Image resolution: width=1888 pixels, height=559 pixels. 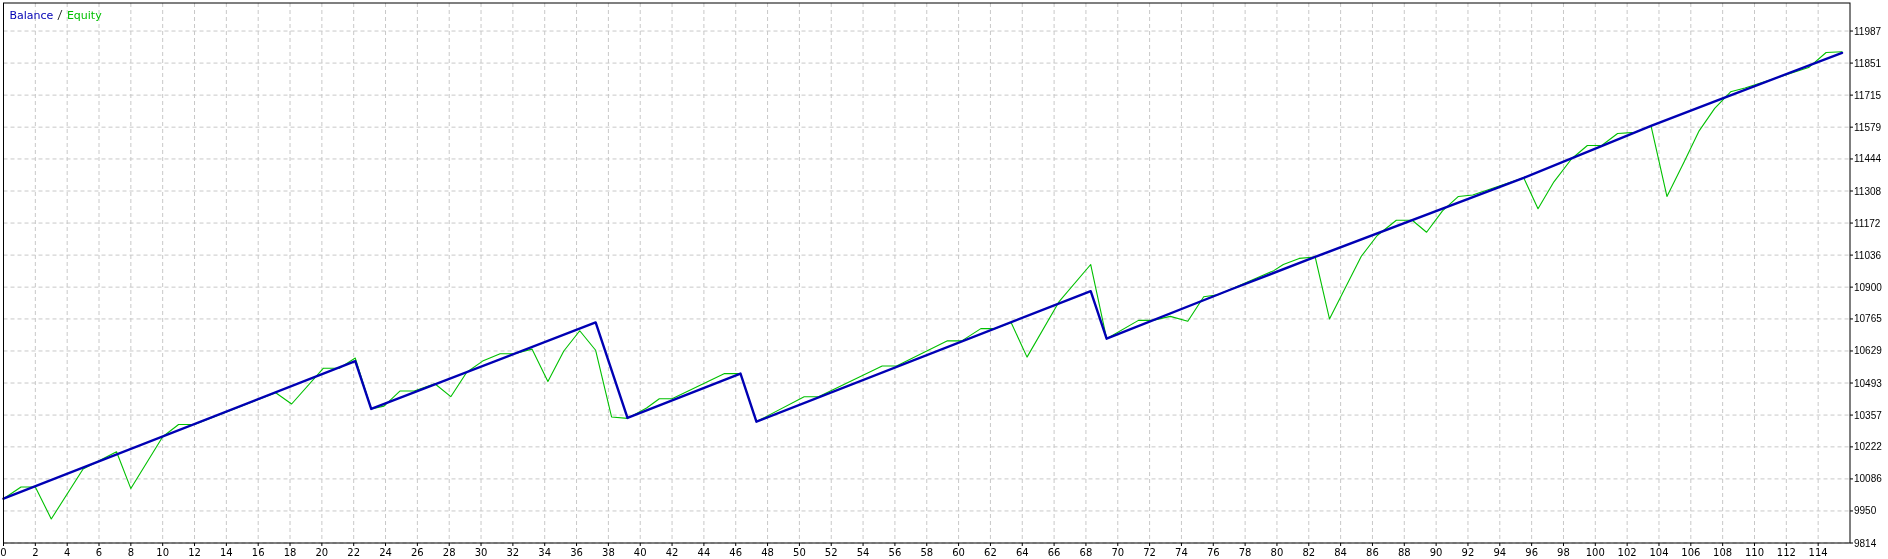 What do you see at coordinates (1372, 552) in the screenshot?
I see `x-tick-label: 86` at bounding box center [1372, 552].